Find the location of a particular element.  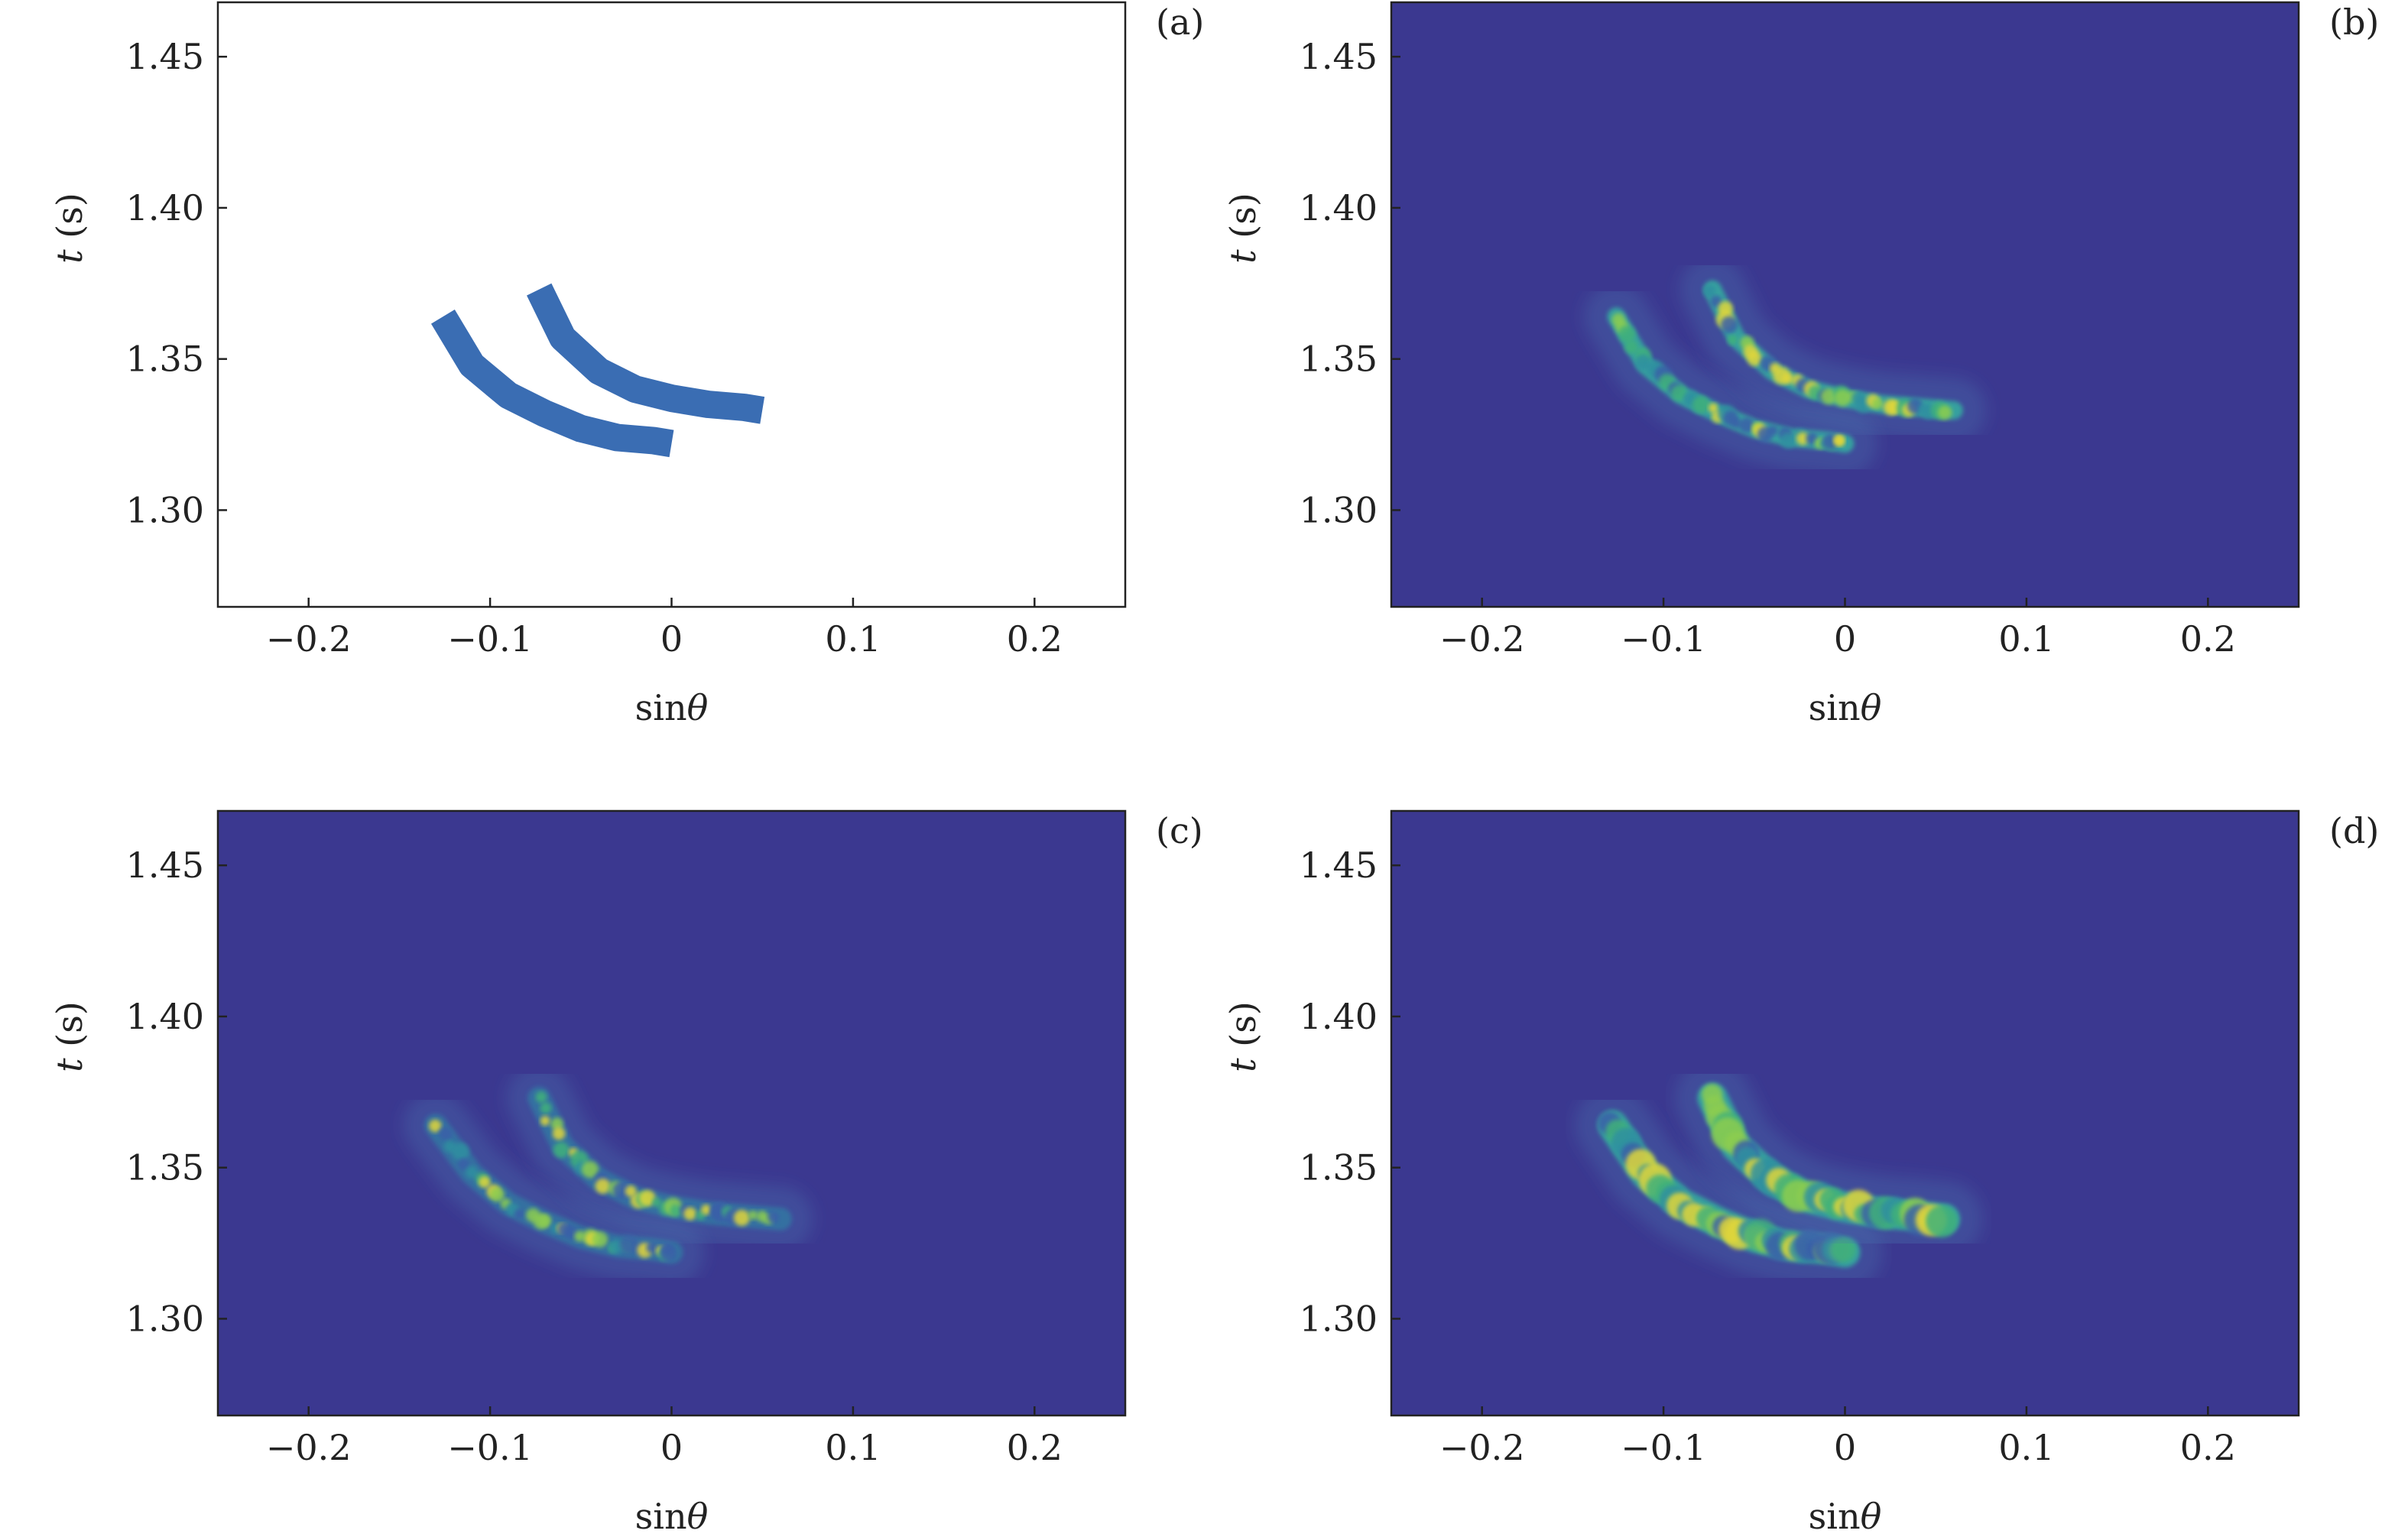

panel-label: (b) is located at coordinates (2354, 22).